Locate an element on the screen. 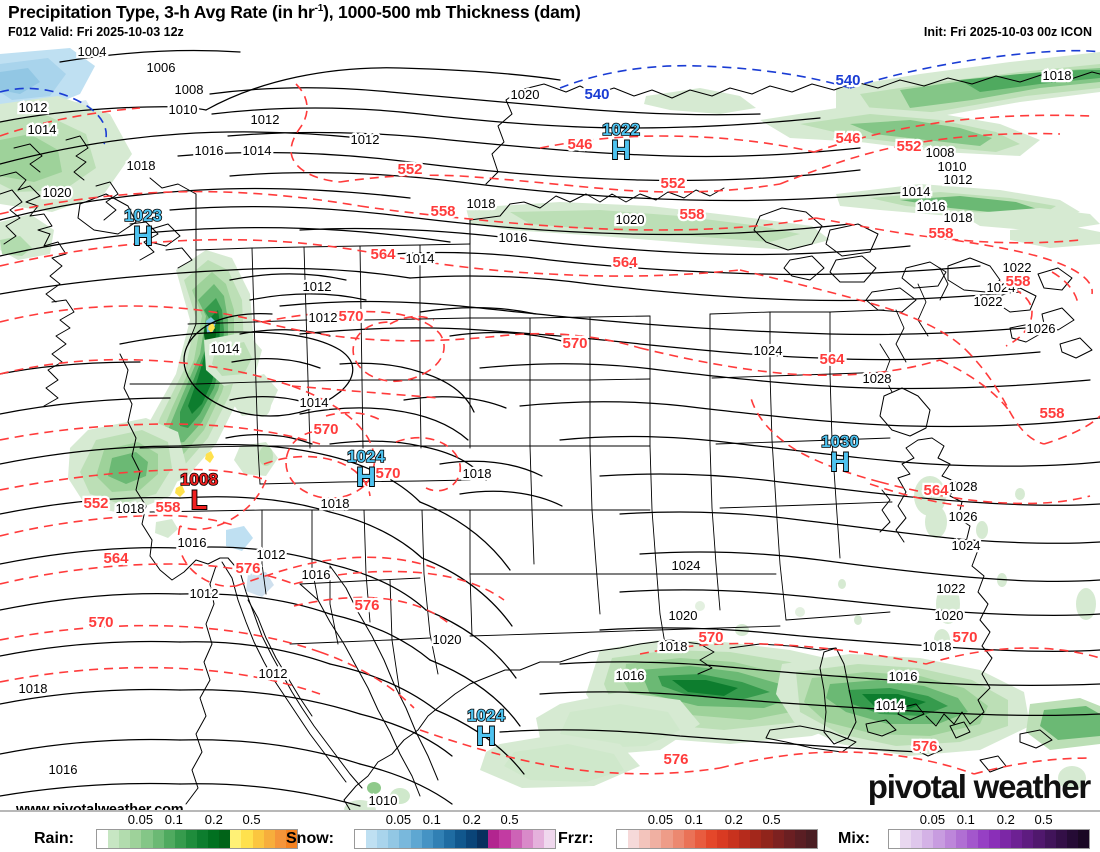 This screenshot has width=1100, height=852. colorbar-frzr is located at coordinates (717, 839).